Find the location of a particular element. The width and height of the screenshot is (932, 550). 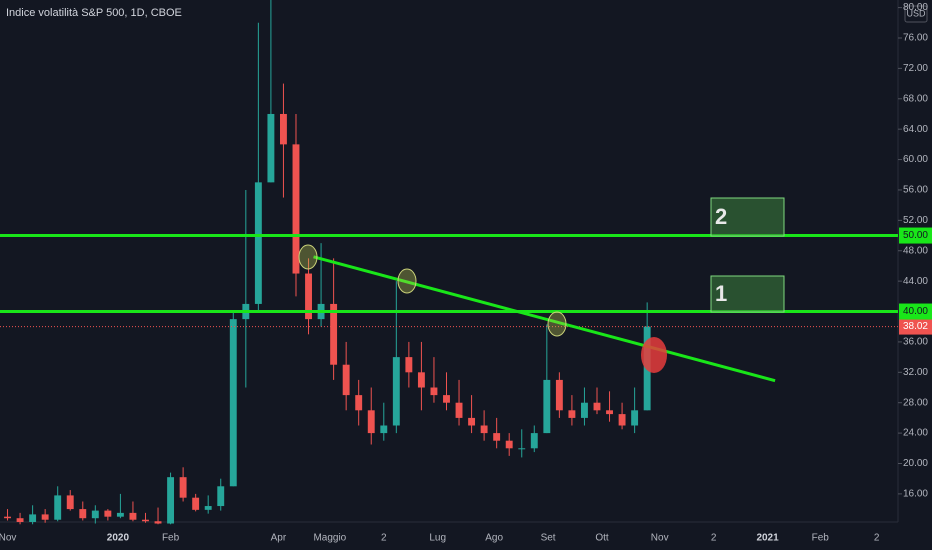

y-tick-label: 16.00 is located at coordinates (915, 494).